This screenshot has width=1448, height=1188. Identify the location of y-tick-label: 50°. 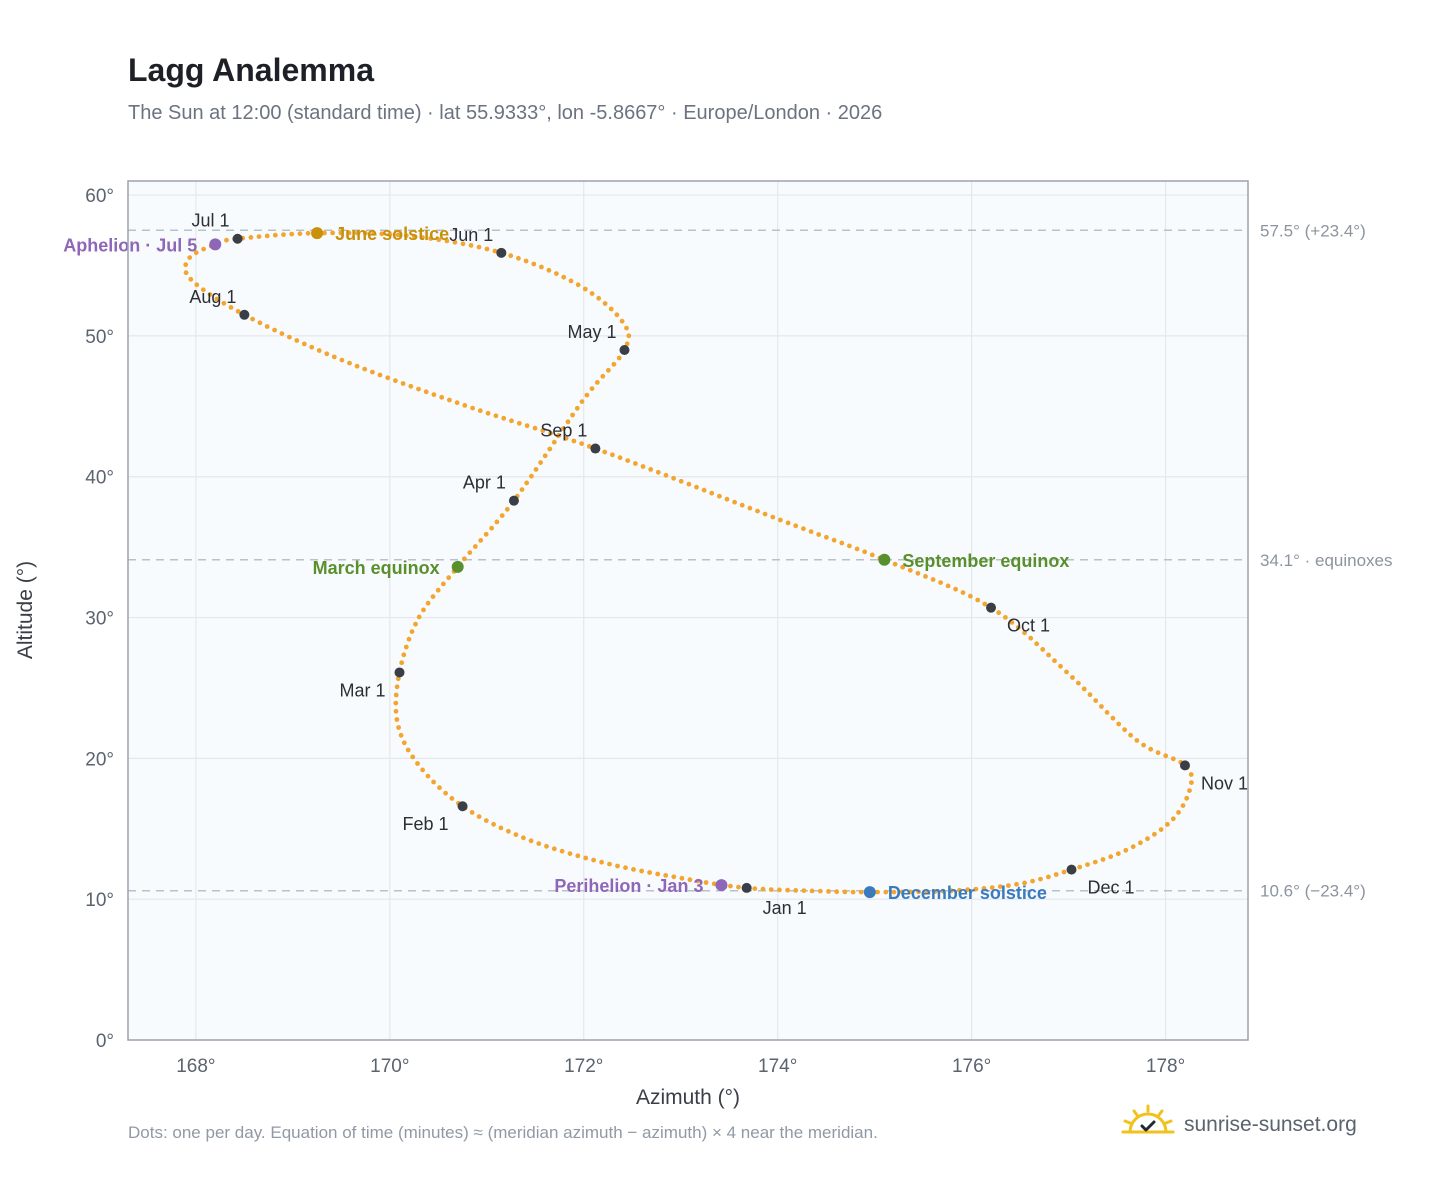
(99, 337).